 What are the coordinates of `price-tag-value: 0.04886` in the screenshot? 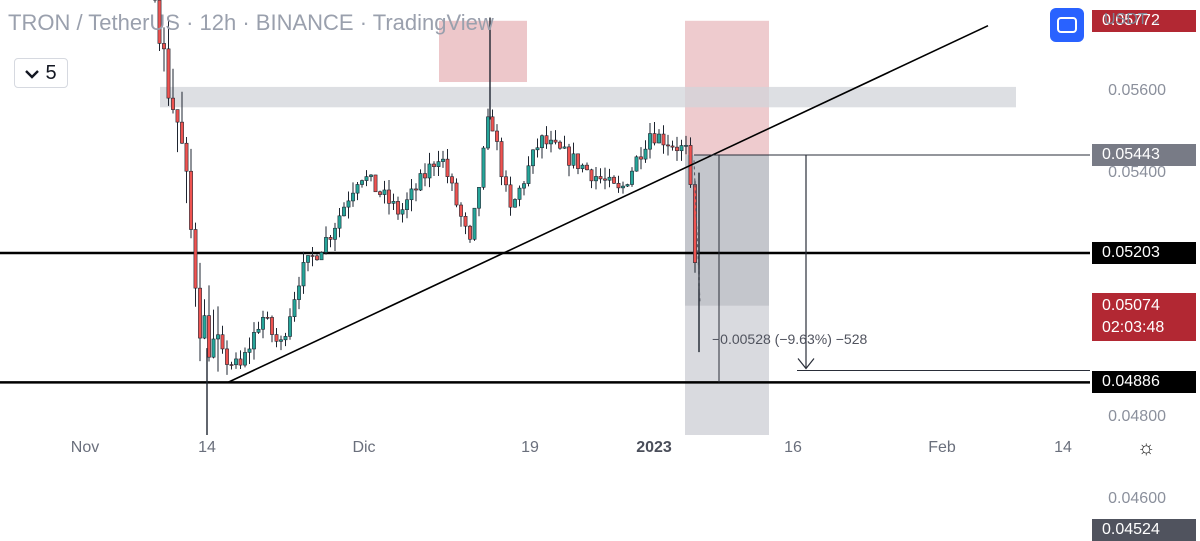 It's located at (1149, 382).